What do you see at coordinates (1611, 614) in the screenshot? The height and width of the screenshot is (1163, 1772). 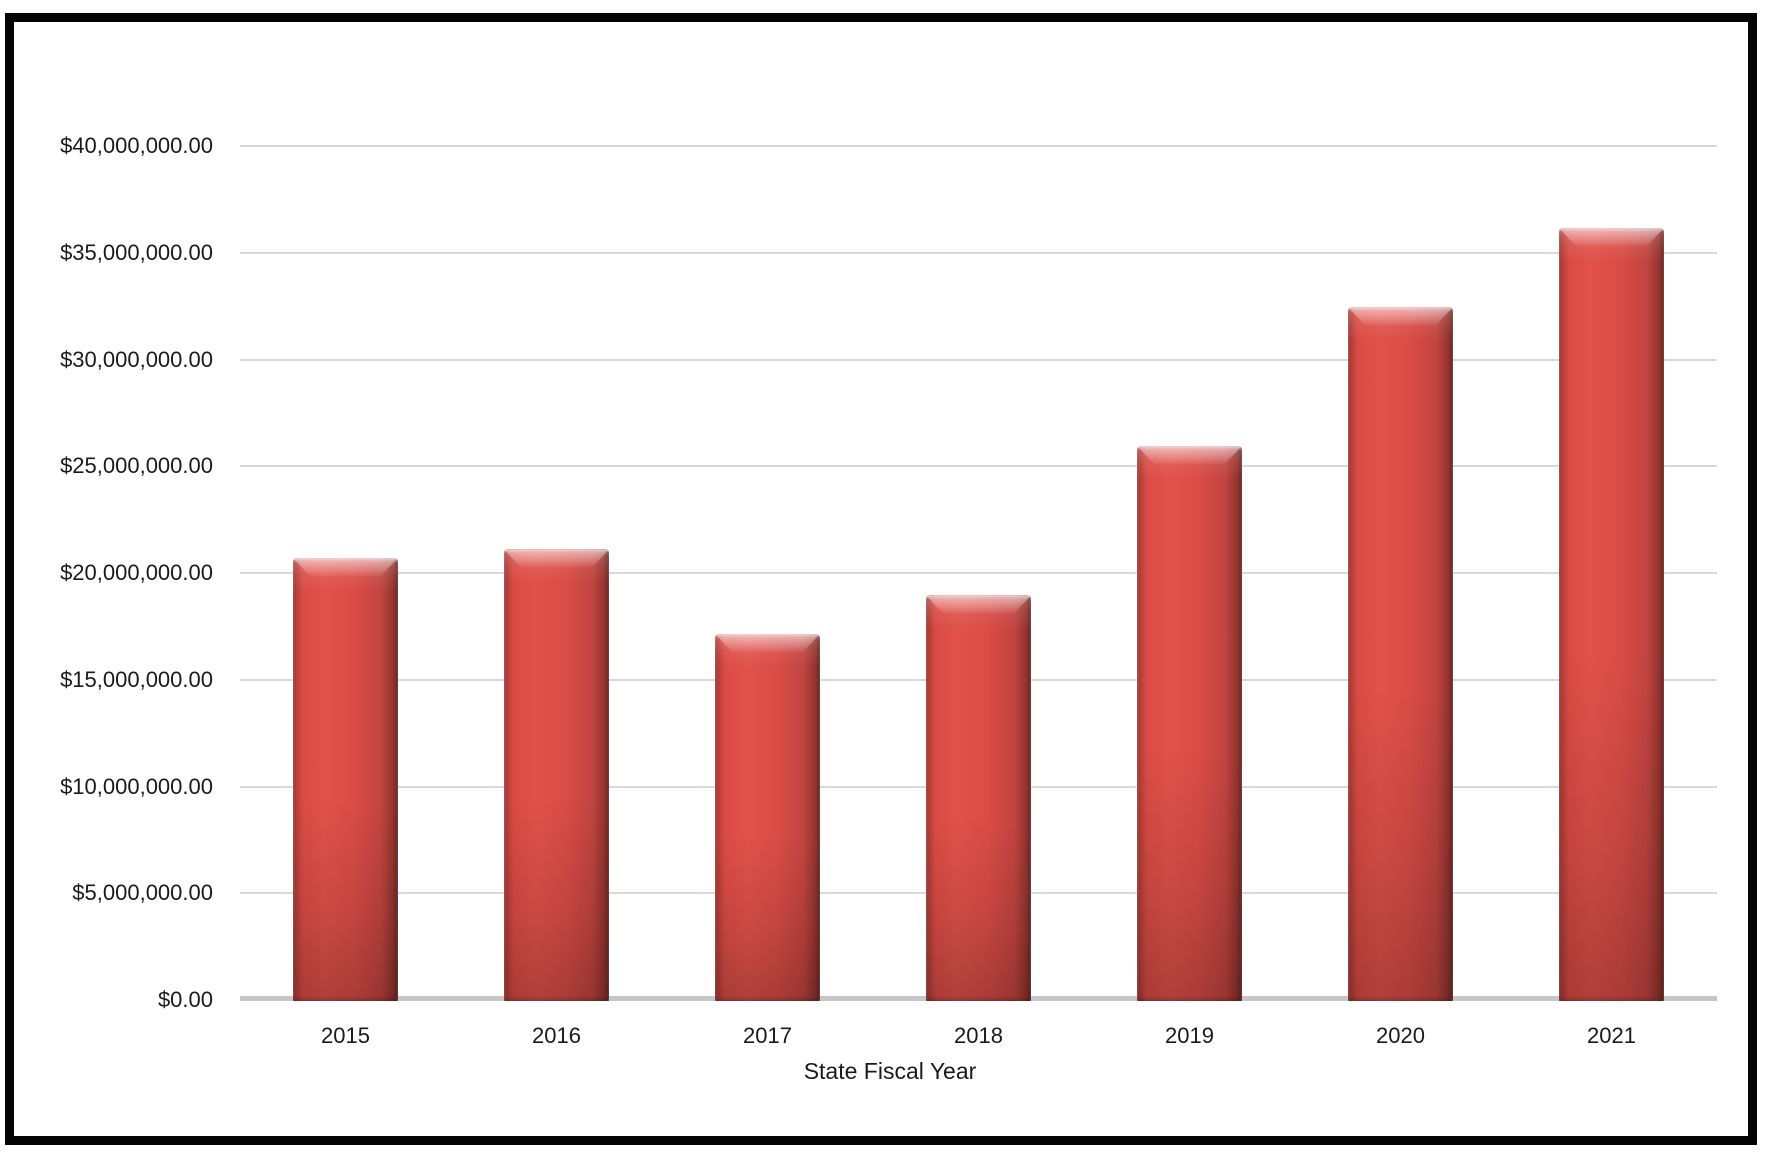 I see `bar-2021` at bounding box center [1611, 614].